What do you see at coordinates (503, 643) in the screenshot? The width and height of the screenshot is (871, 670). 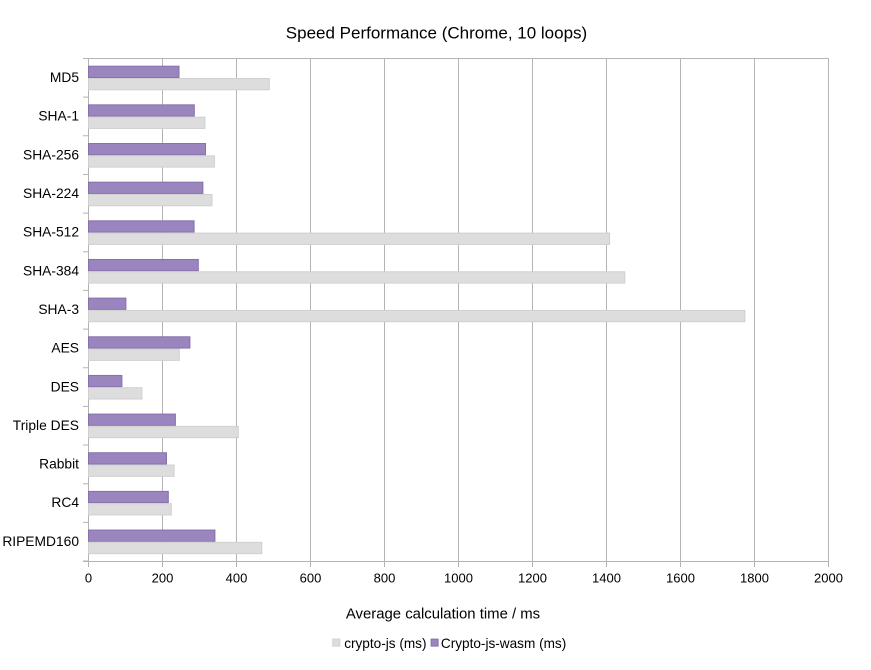 I see `svg-text: Crypto-js-wasm (ms)` at bounding box center [503, 643].